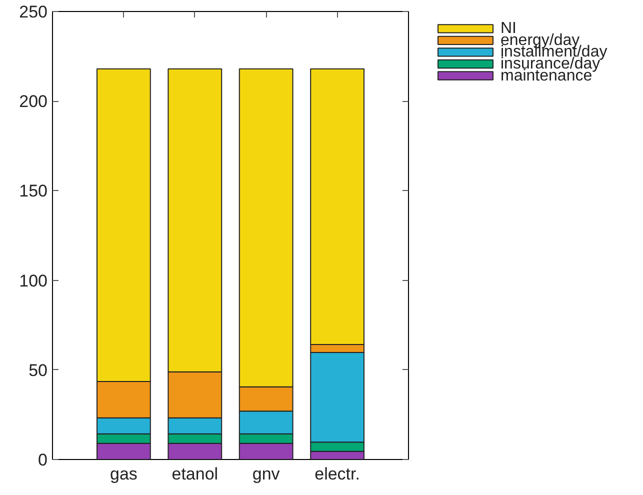  I want to click on x-tick-label: gas, so click(124, 474).